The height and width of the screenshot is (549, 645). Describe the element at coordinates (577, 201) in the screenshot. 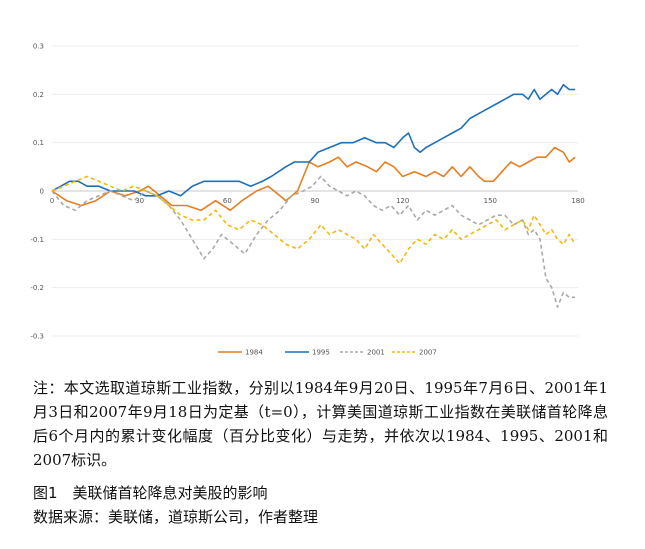

I see `x-tick-label: 180` at that location.